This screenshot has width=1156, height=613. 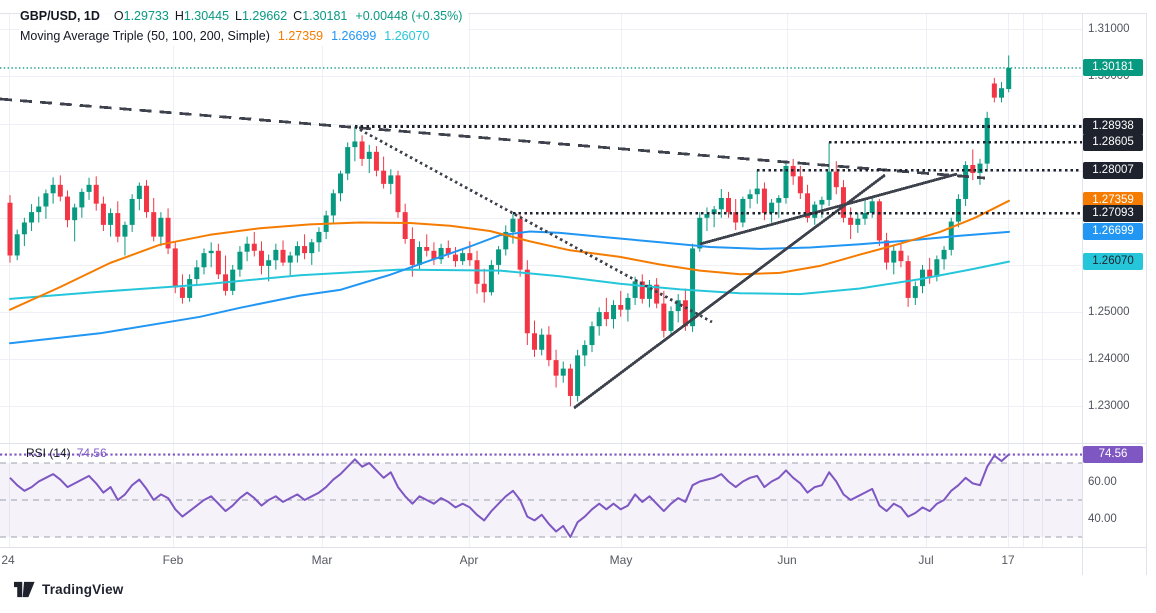 I want to click on pane-separator, so click(x=573, y=443).